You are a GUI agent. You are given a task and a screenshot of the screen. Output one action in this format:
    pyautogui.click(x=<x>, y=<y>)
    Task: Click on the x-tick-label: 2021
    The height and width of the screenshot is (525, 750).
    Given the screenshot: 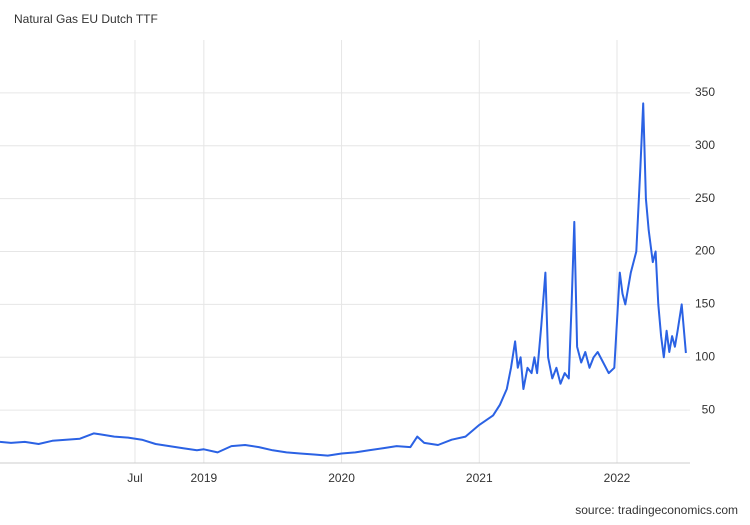 What is the action you would take?
    pyautogui.click(x=479, y=478)
    